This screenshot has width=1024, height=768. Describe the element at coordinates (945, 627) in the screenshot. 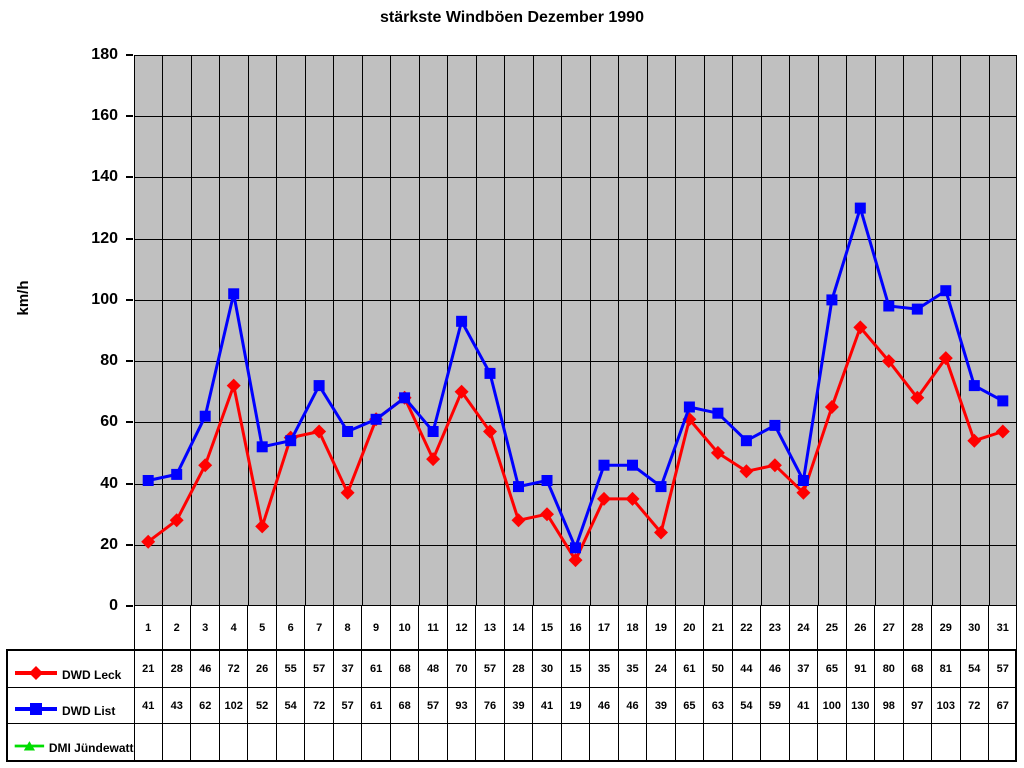

I see `x-category-cell: 29` at that location.